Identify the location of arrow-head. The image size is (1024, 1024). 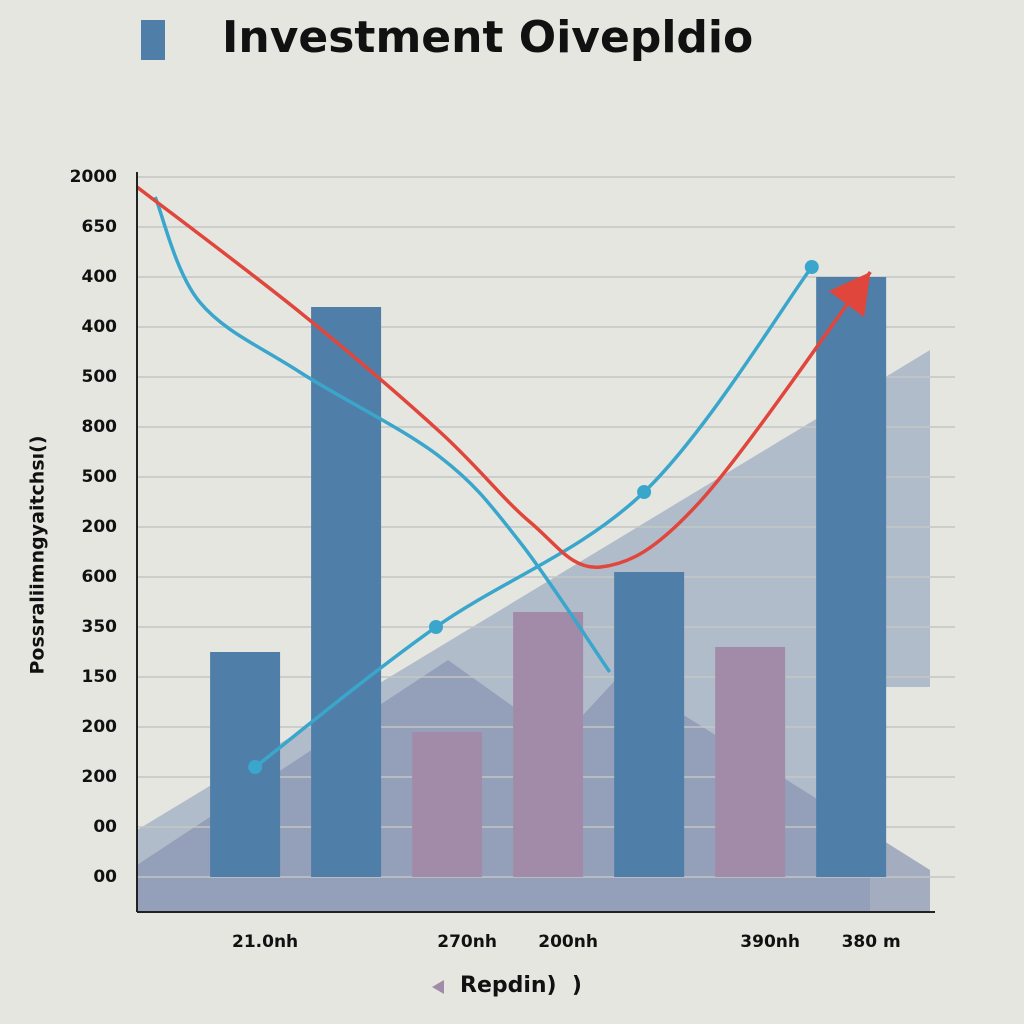
(849, 295).